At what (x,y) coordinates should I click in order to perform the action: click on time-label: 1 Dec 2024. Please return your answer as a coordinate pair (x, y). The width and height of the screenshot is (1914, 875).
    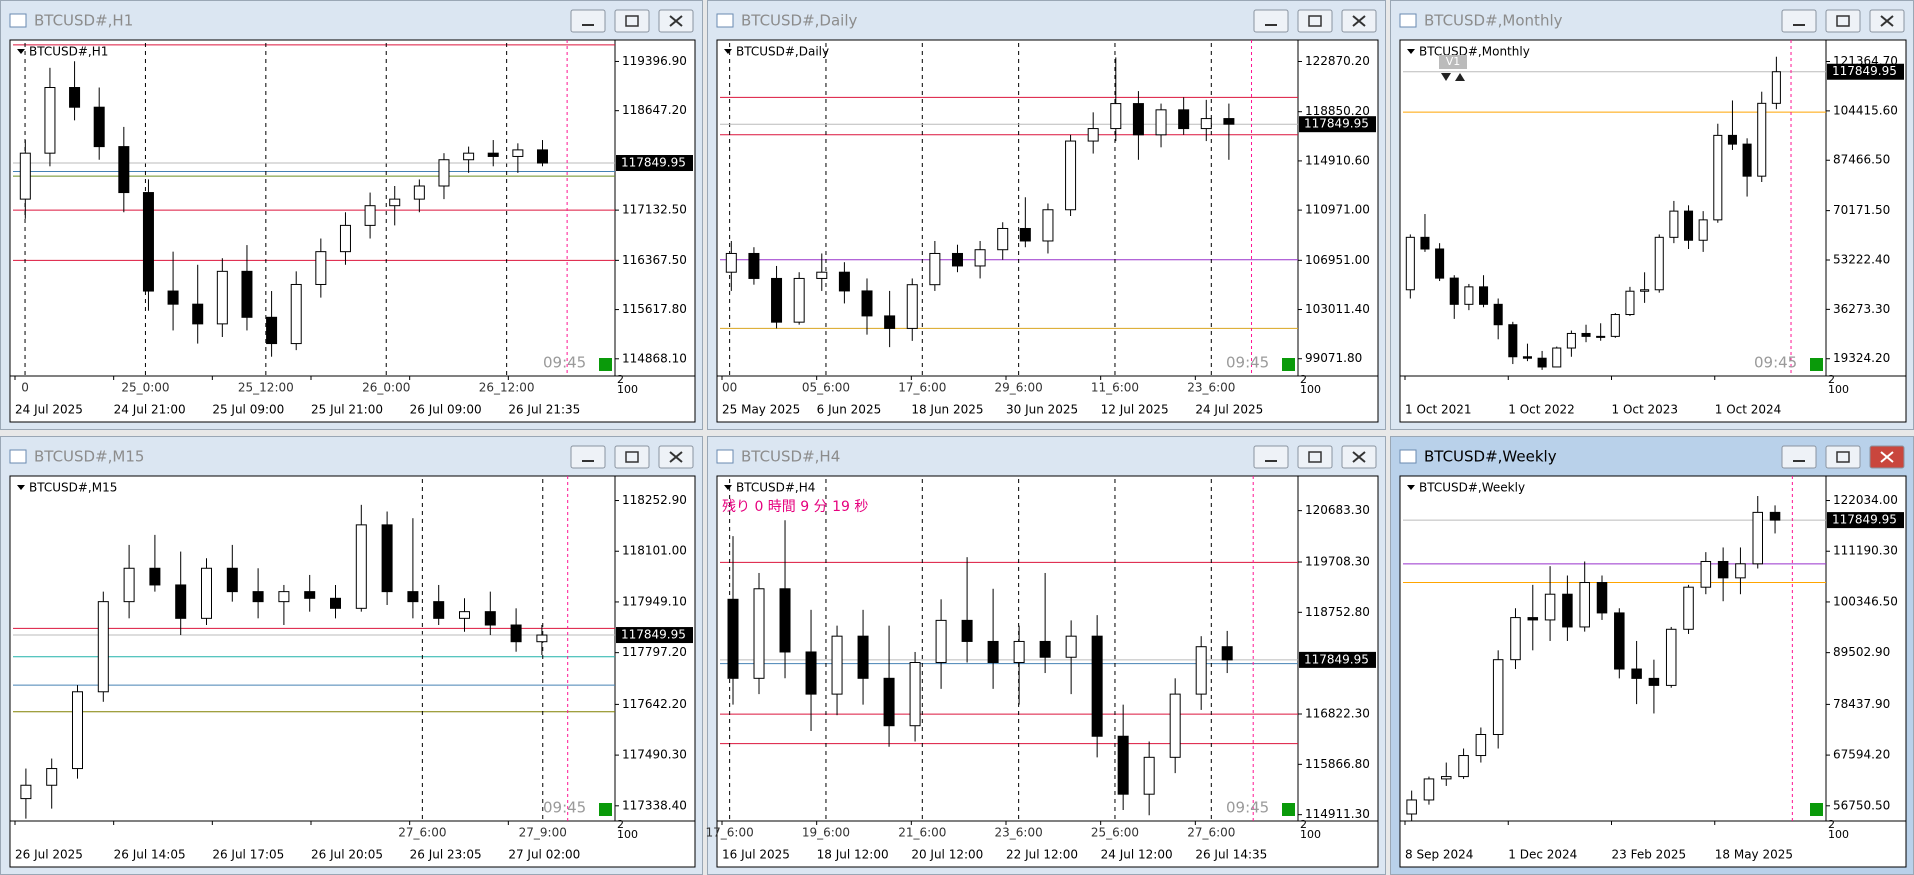
    Looking at the image, I should click on (1542, 855).